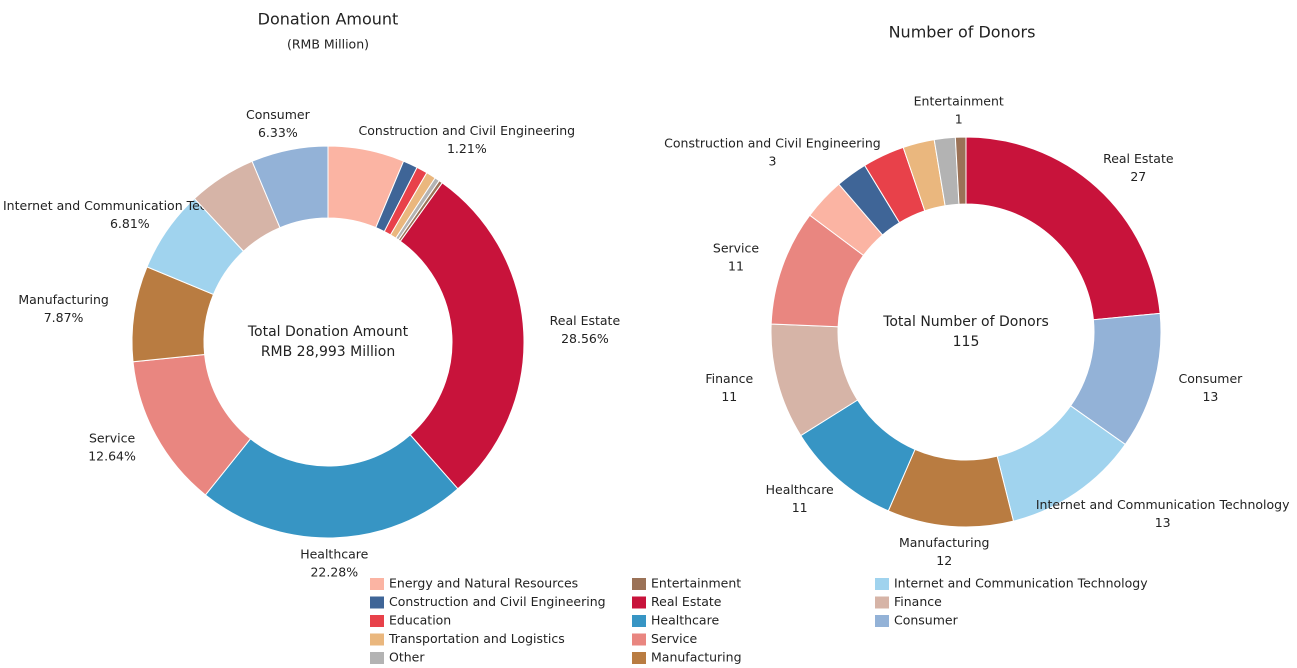  I want to click on legend-label: Consumer, so click(926, 620).